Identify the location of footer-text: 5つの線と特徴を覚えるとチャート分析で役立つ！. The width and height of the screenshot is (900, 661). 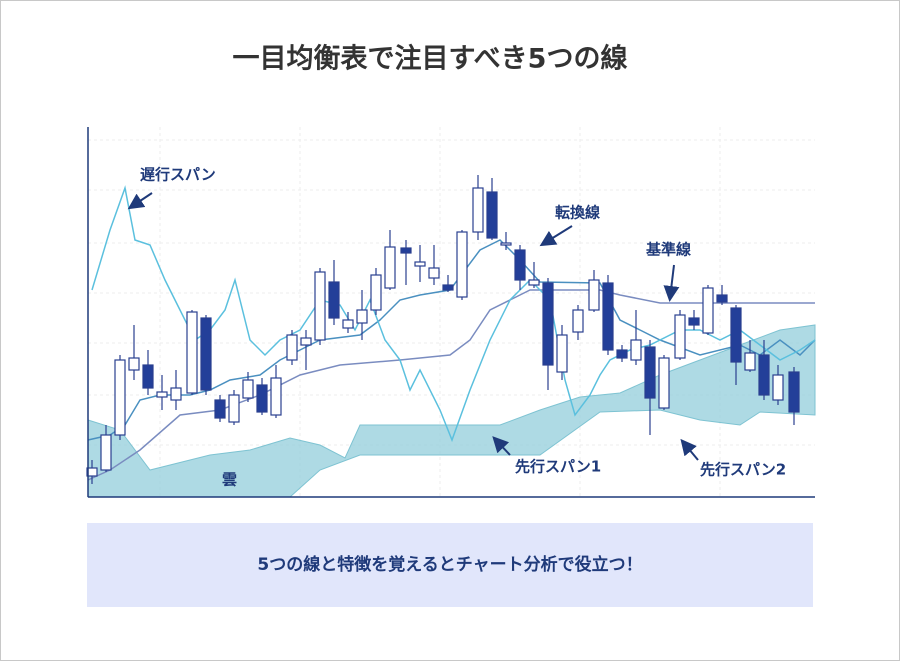
(449, 564).